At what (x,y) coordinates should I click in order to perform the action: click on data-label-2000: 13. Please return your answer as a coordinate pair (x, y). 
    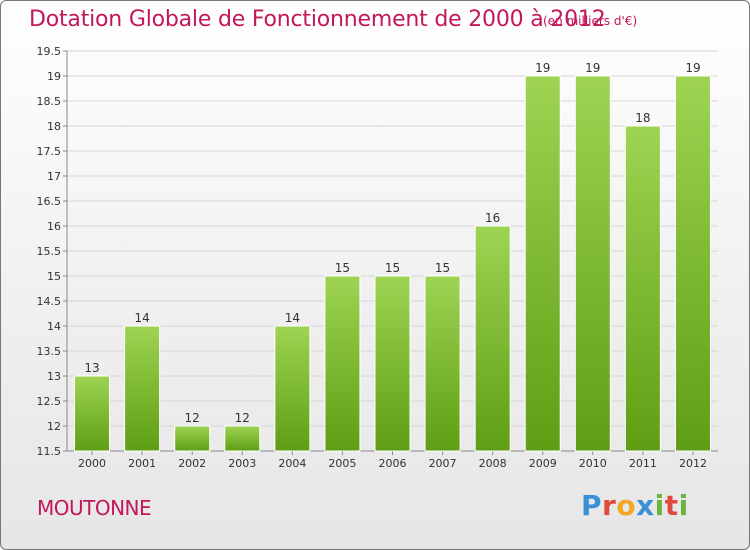
    Looking at the image, I should click on (91, 368).